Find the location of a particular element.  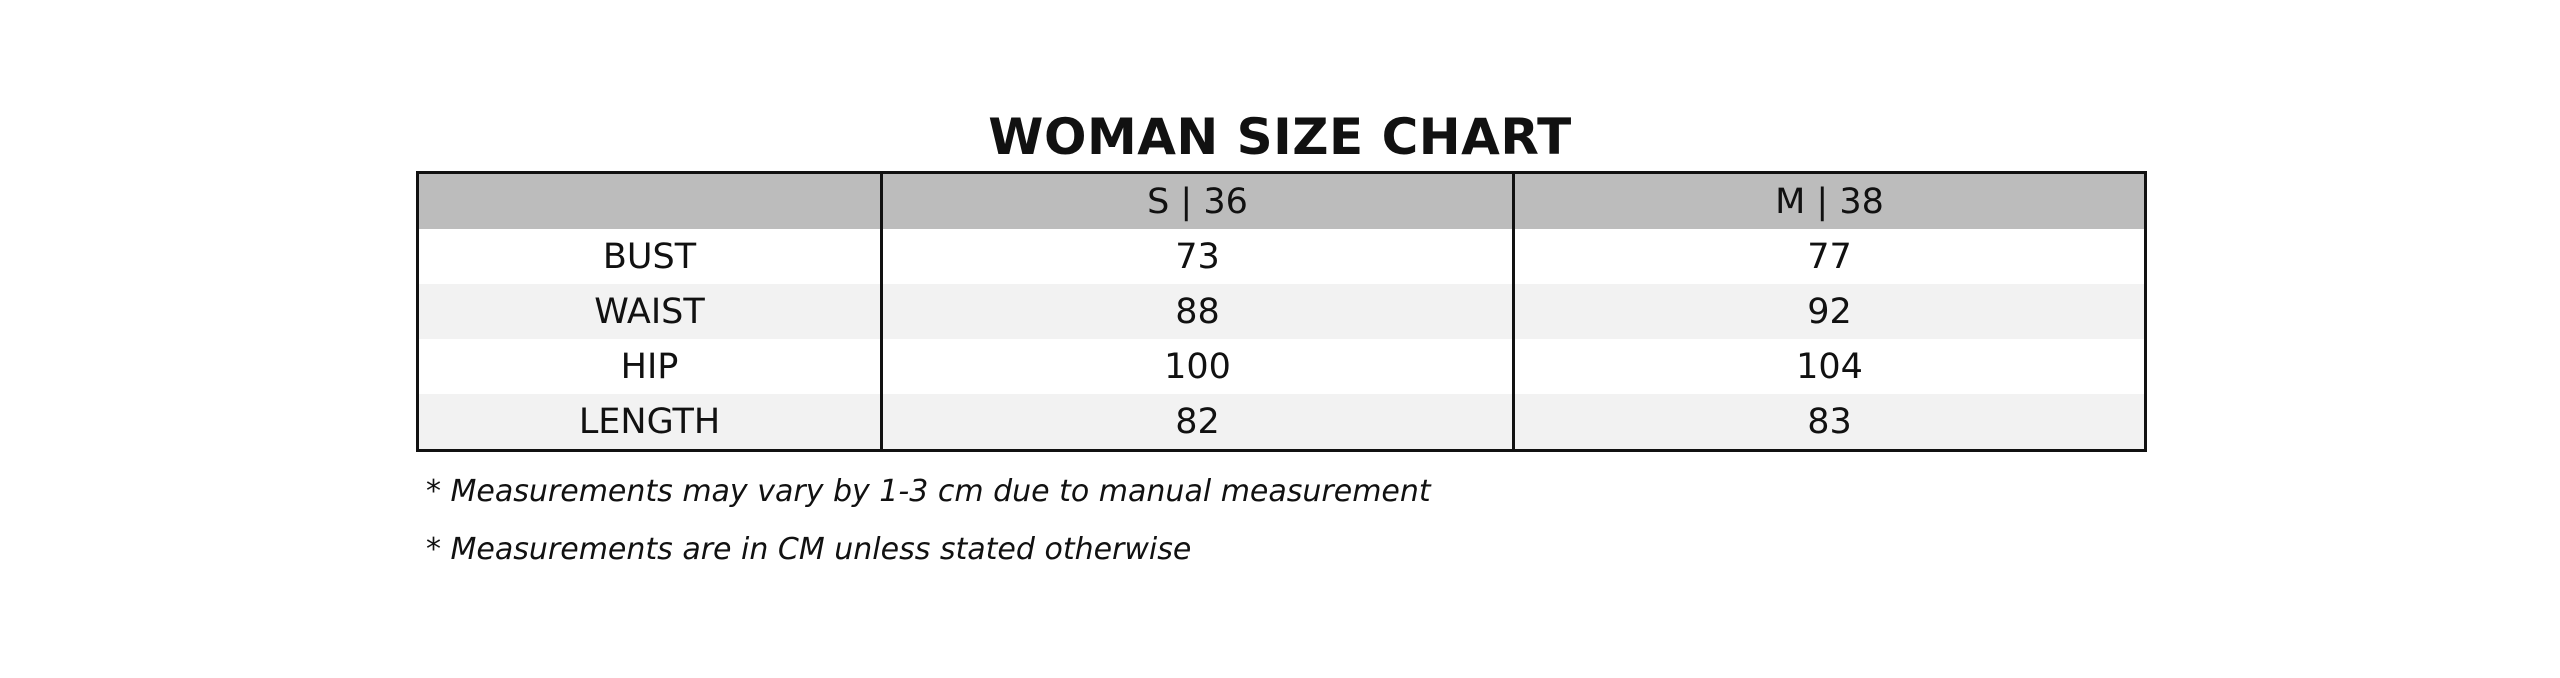

cell: 92 is located at coordinates (1829, 311).